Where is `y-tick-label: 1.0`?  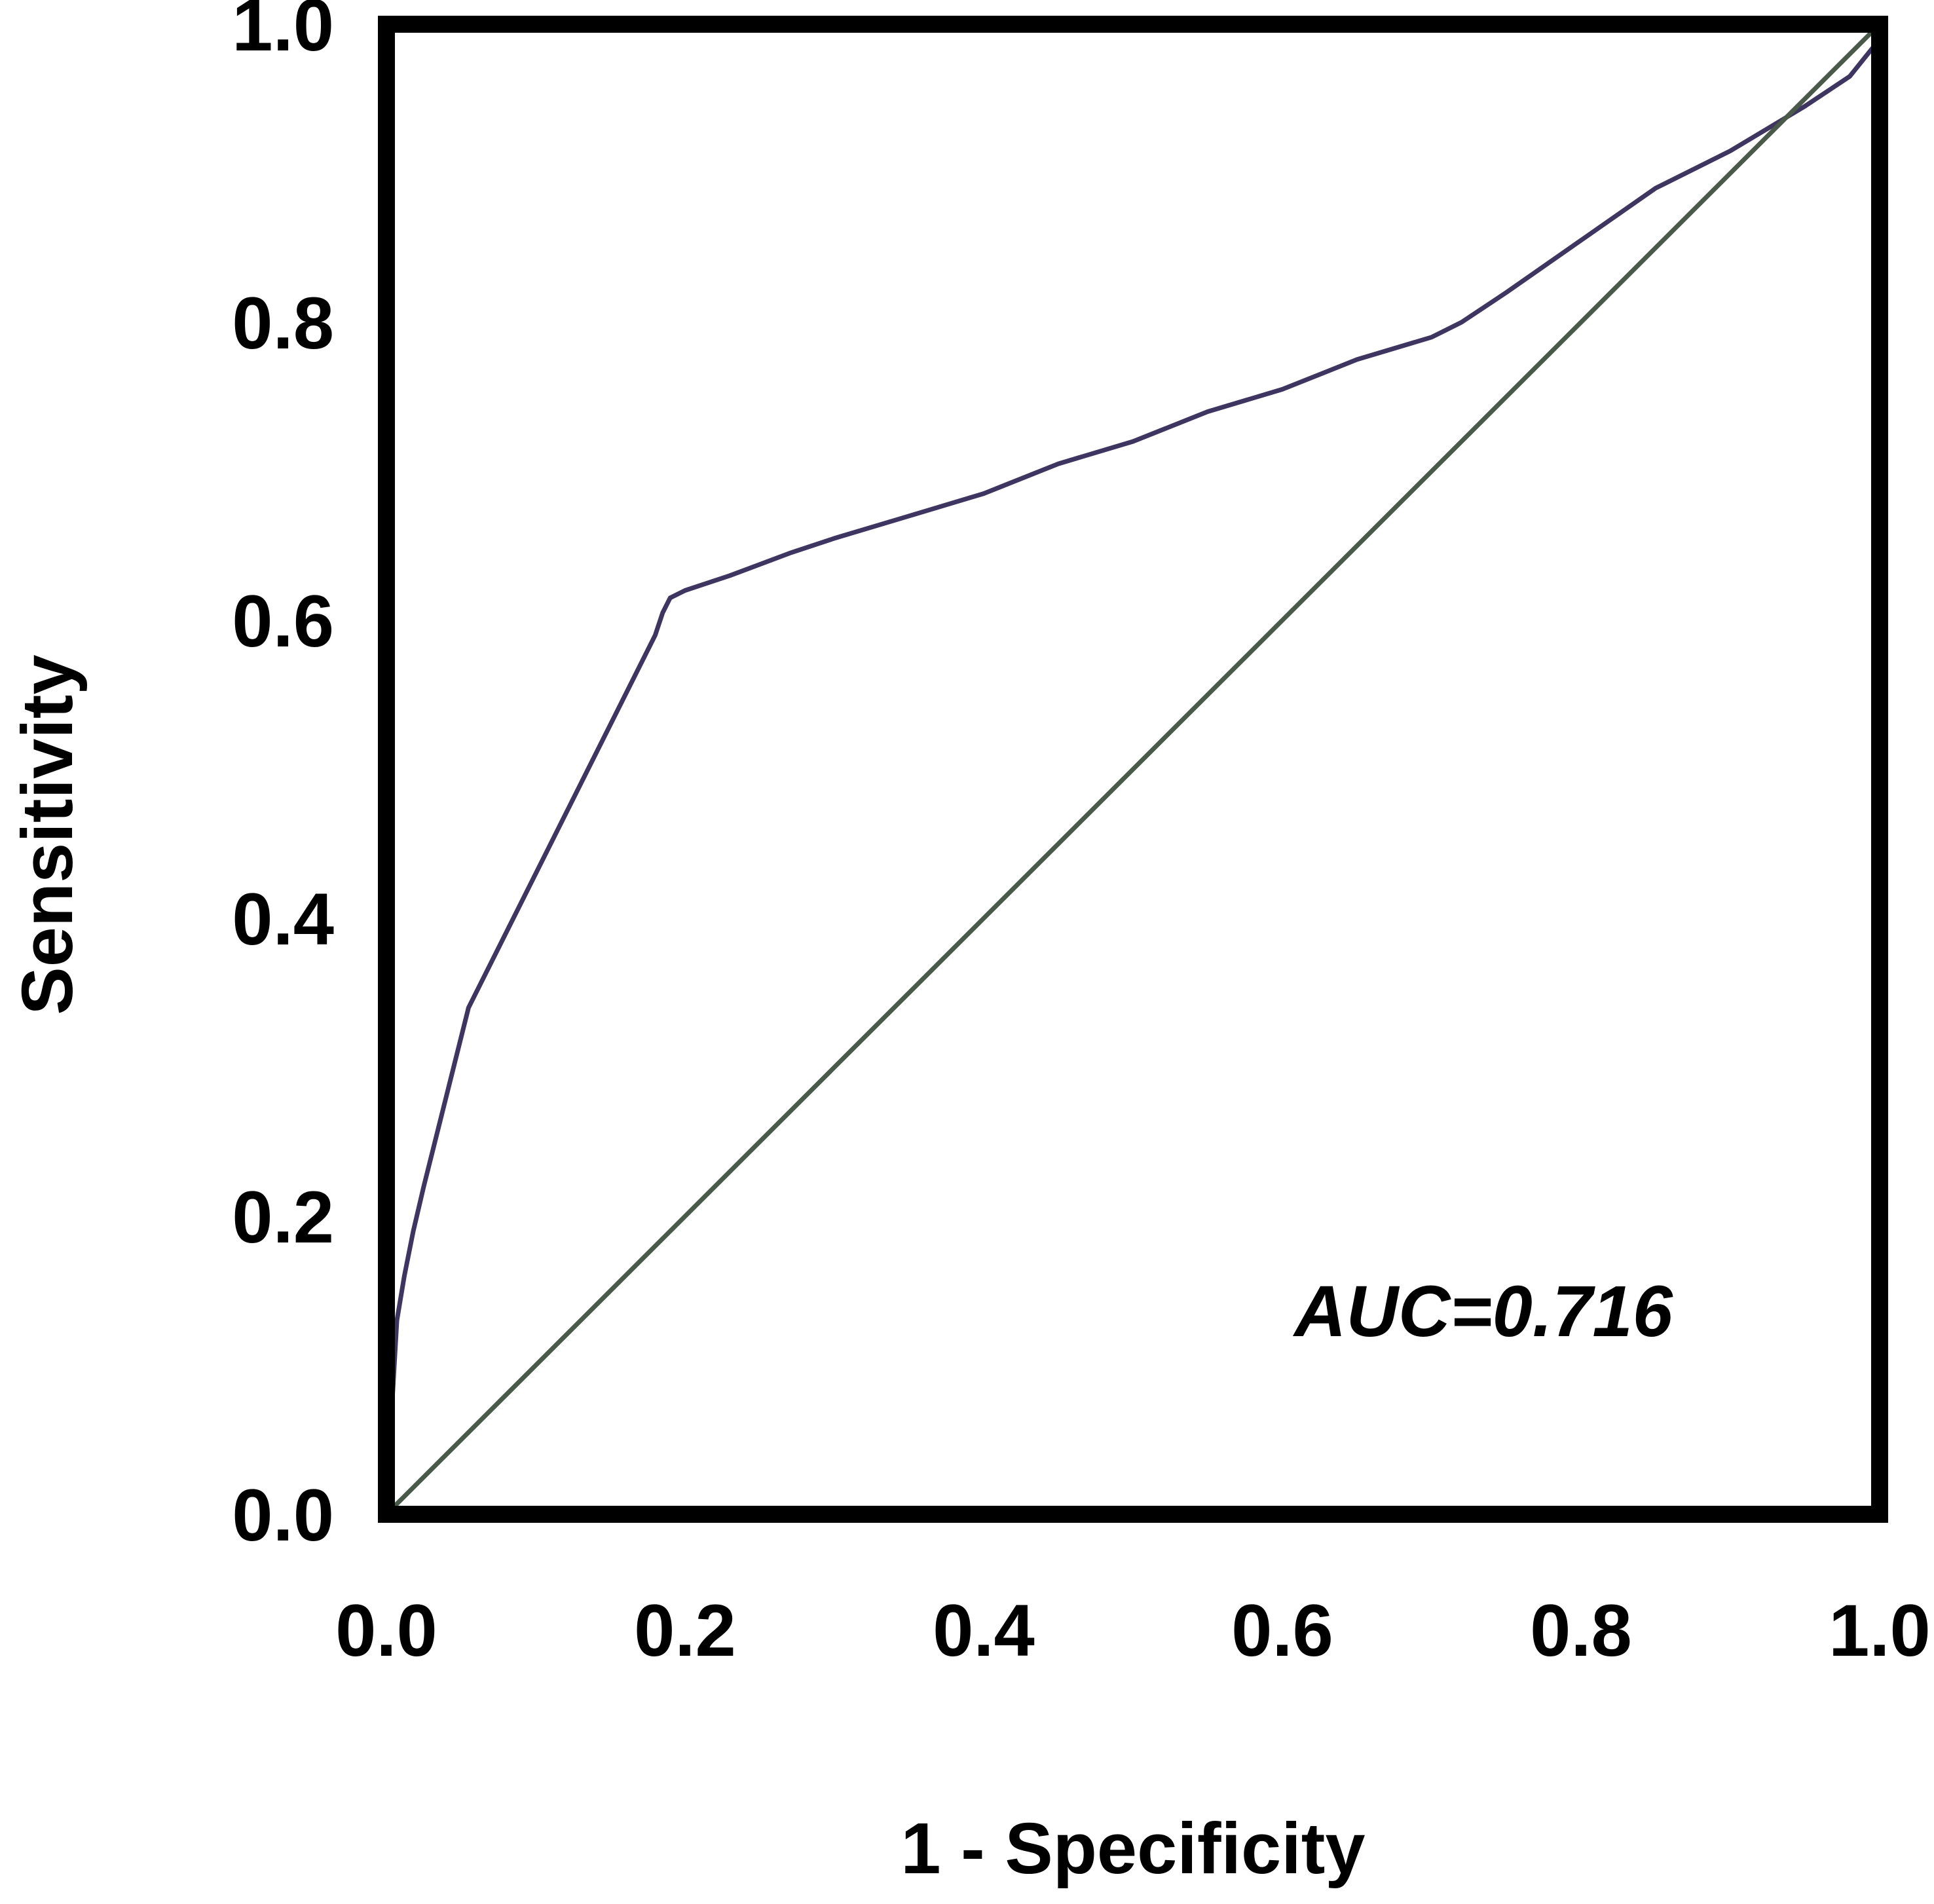 y-tick-label: 1.0 is located at coordinates (283, 33).